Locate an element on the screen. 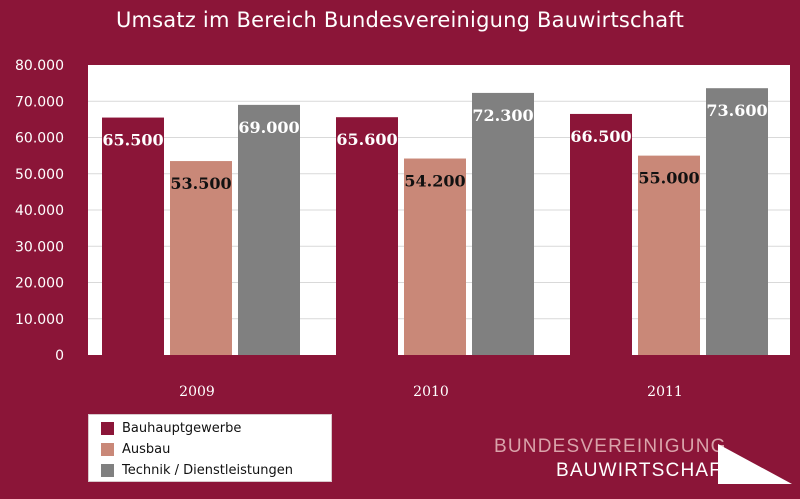  data-label: 73.600 is located at coordinates (736, 110).